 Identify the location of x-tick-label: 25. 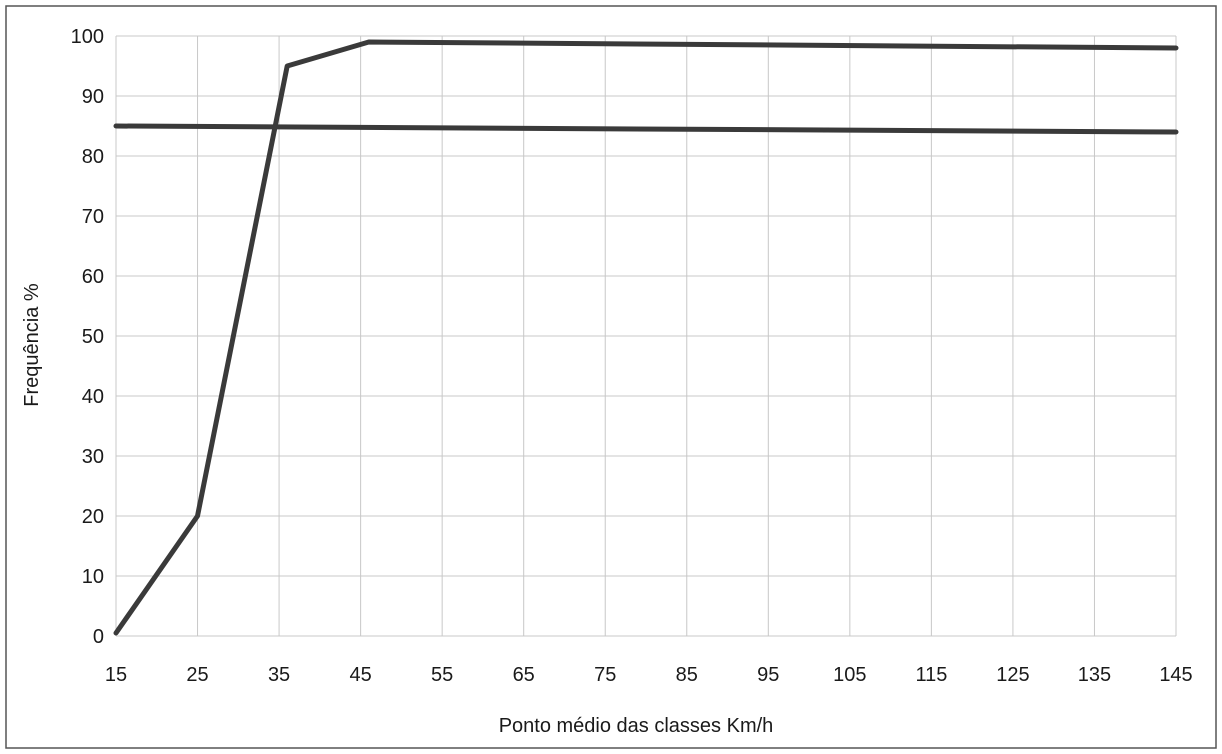
(197, 675).